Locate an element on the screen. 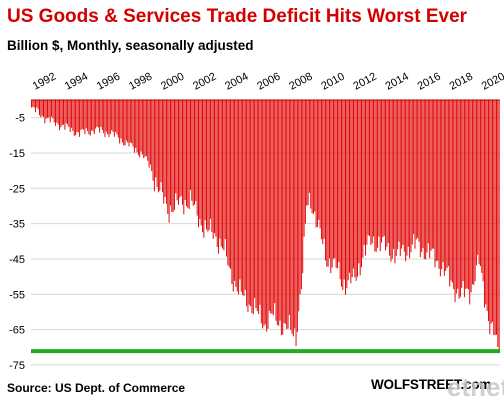 This screenshot has height=415, width=504. brand-logo: WOLFSTREET.com is located at coordinates (431, 384).